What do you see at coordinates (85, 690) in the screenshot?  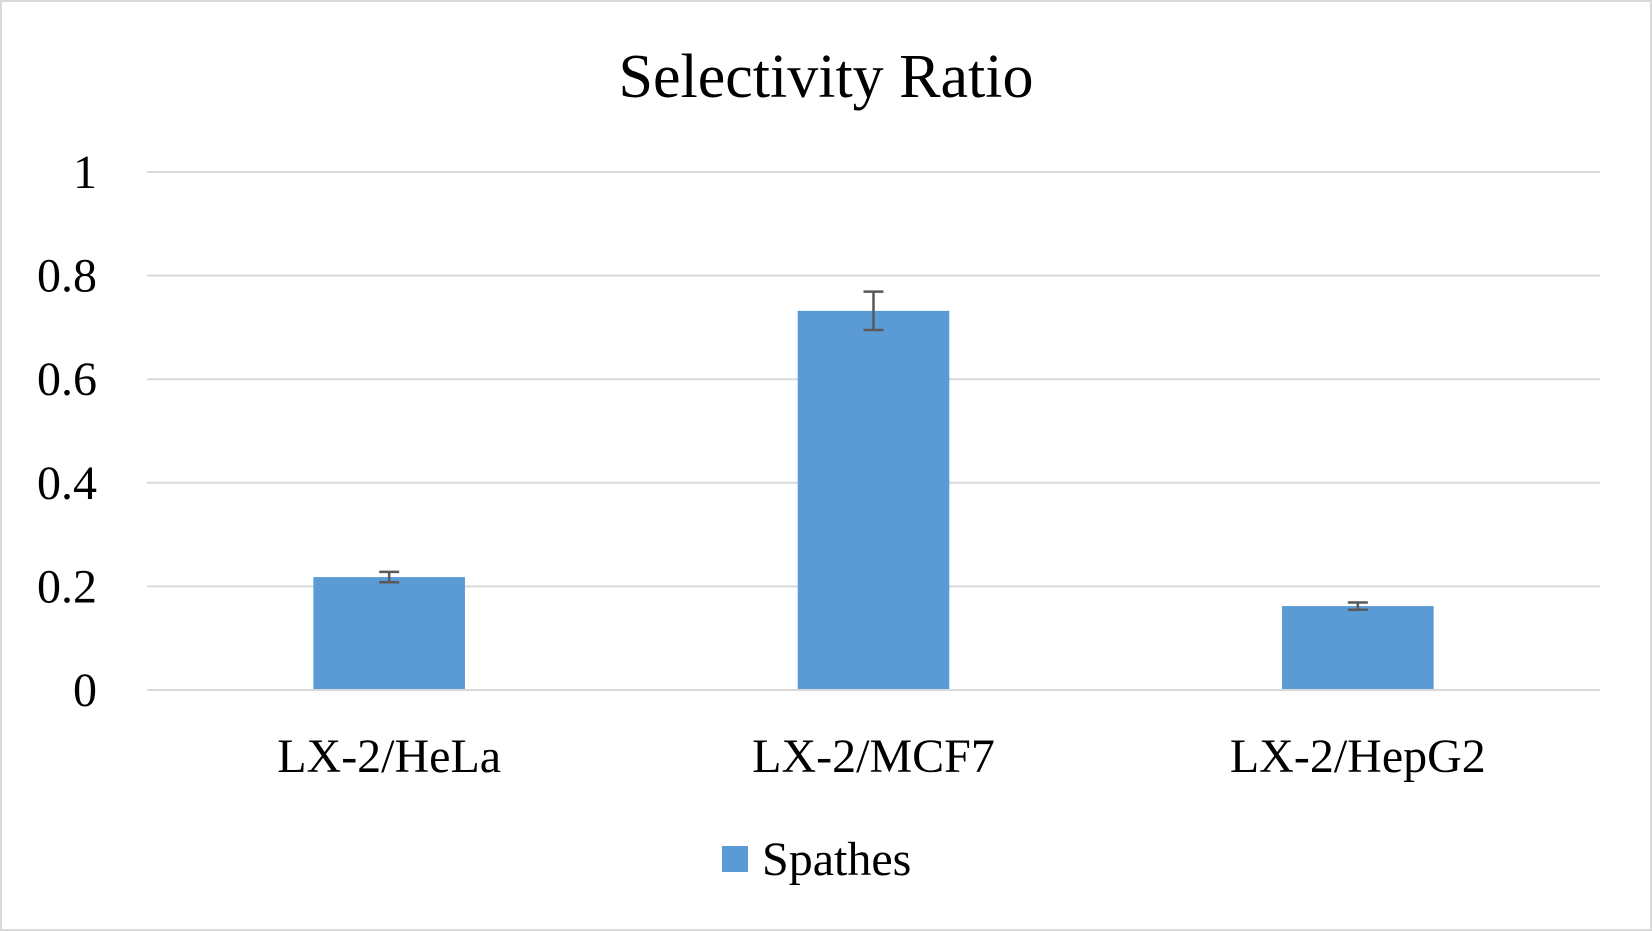 I see `y-tick-label: 0` at bounding box center [85, 690].